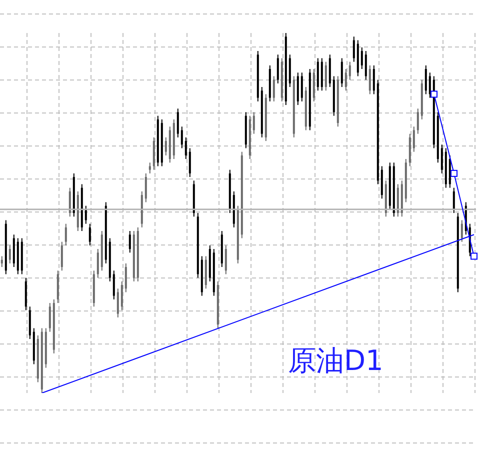 This screenshot has width=490, height=473. Describe the element at coordinates (336, 361) in the screenshot. I see `annotation: 原油D1` at that location.